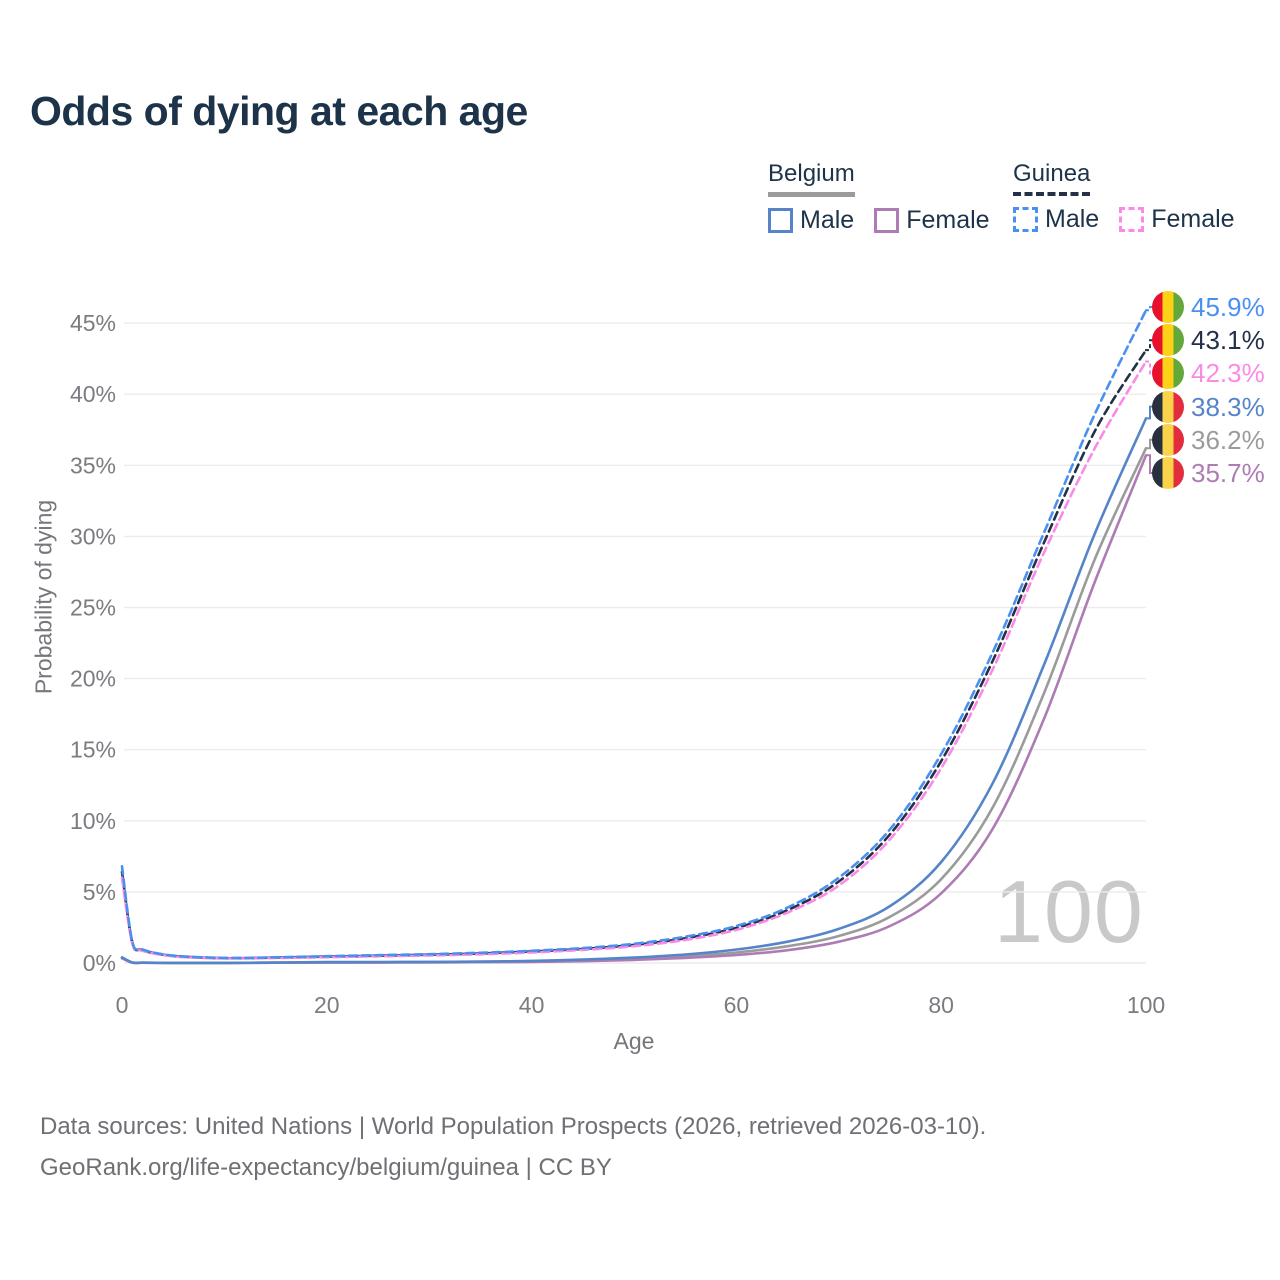  I want to click on y-tick-label: 40%, so click(93, 394).